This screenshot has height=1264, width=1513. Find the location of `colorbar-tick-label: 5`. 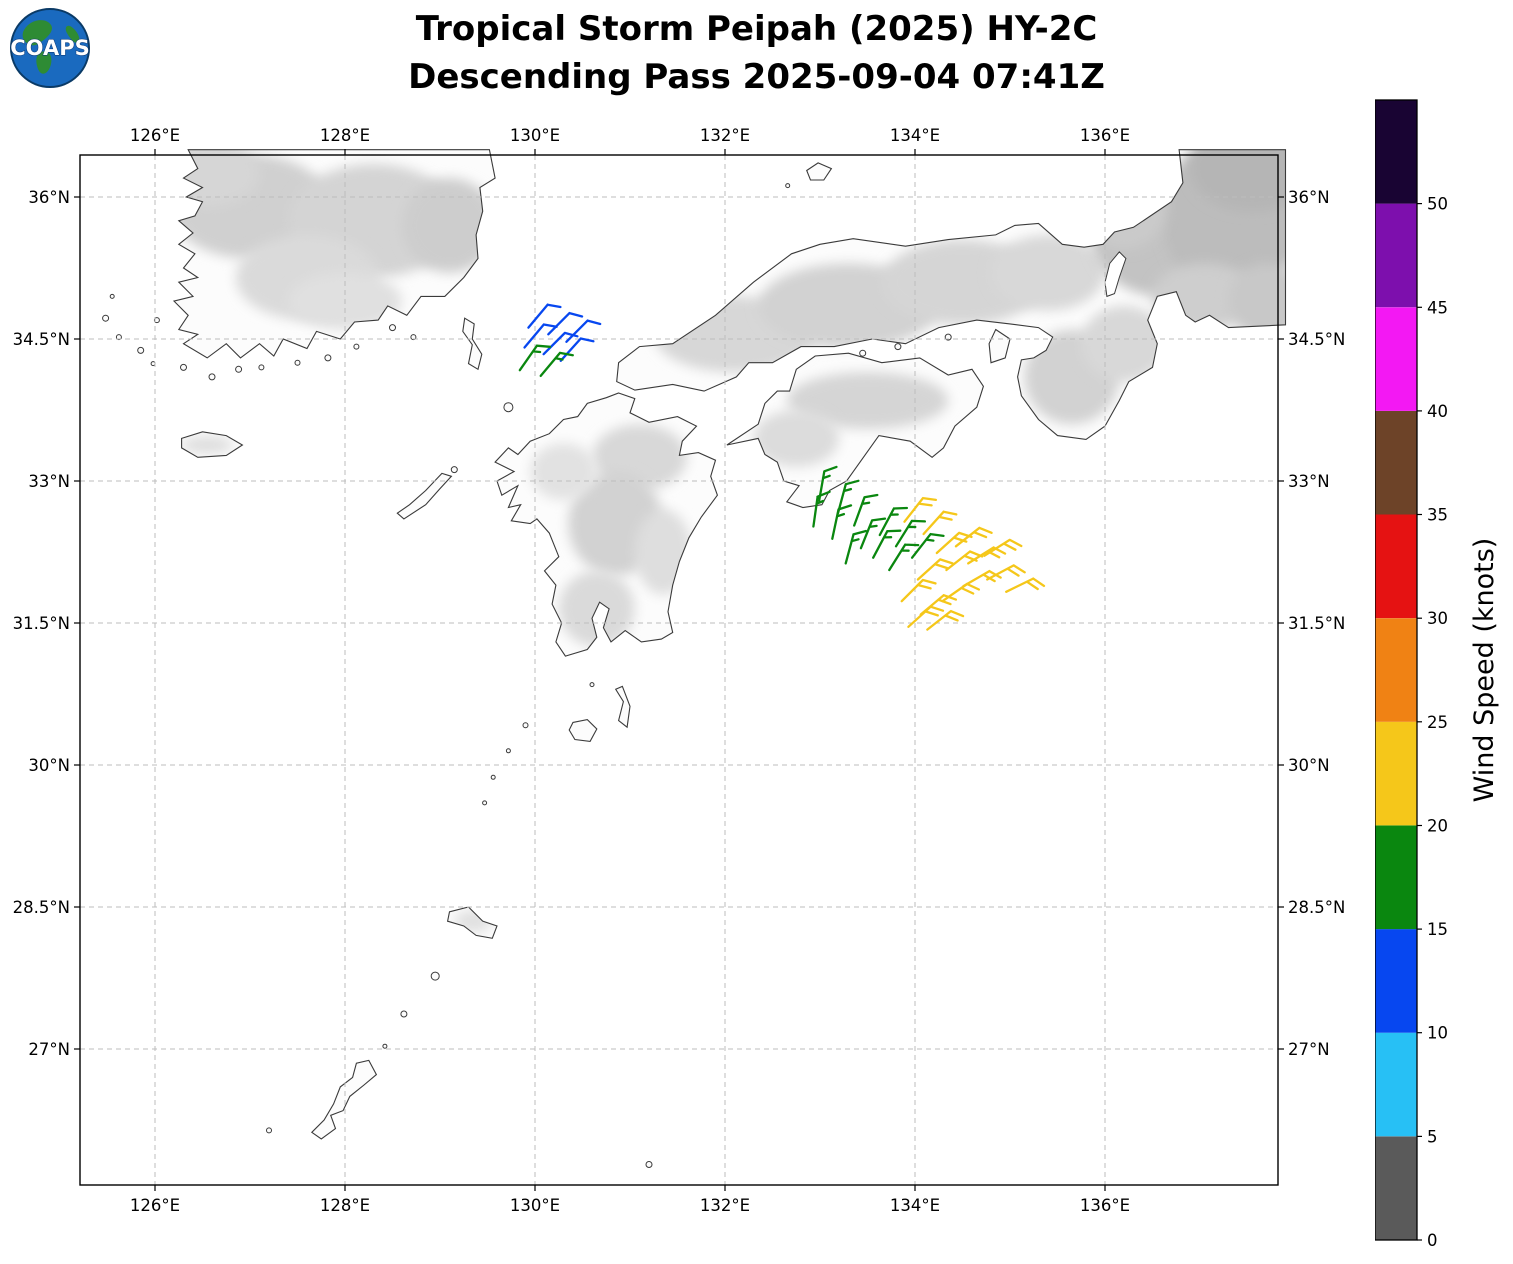

colorbar-tick-label: 5 is located at coordinates (1432, 1136).